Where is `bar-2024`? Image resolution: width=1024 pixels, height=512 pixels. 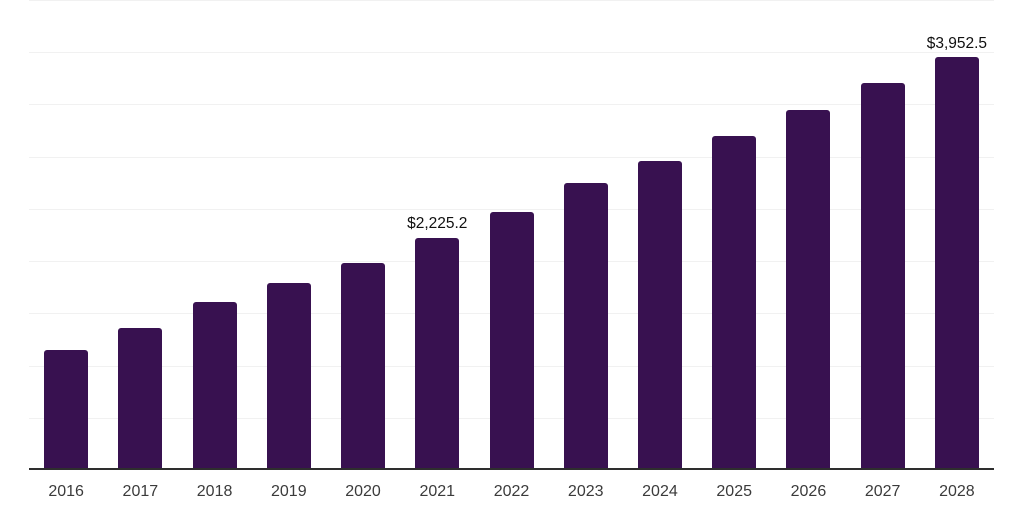
bar-2024 is located at coordinates (659, 315).